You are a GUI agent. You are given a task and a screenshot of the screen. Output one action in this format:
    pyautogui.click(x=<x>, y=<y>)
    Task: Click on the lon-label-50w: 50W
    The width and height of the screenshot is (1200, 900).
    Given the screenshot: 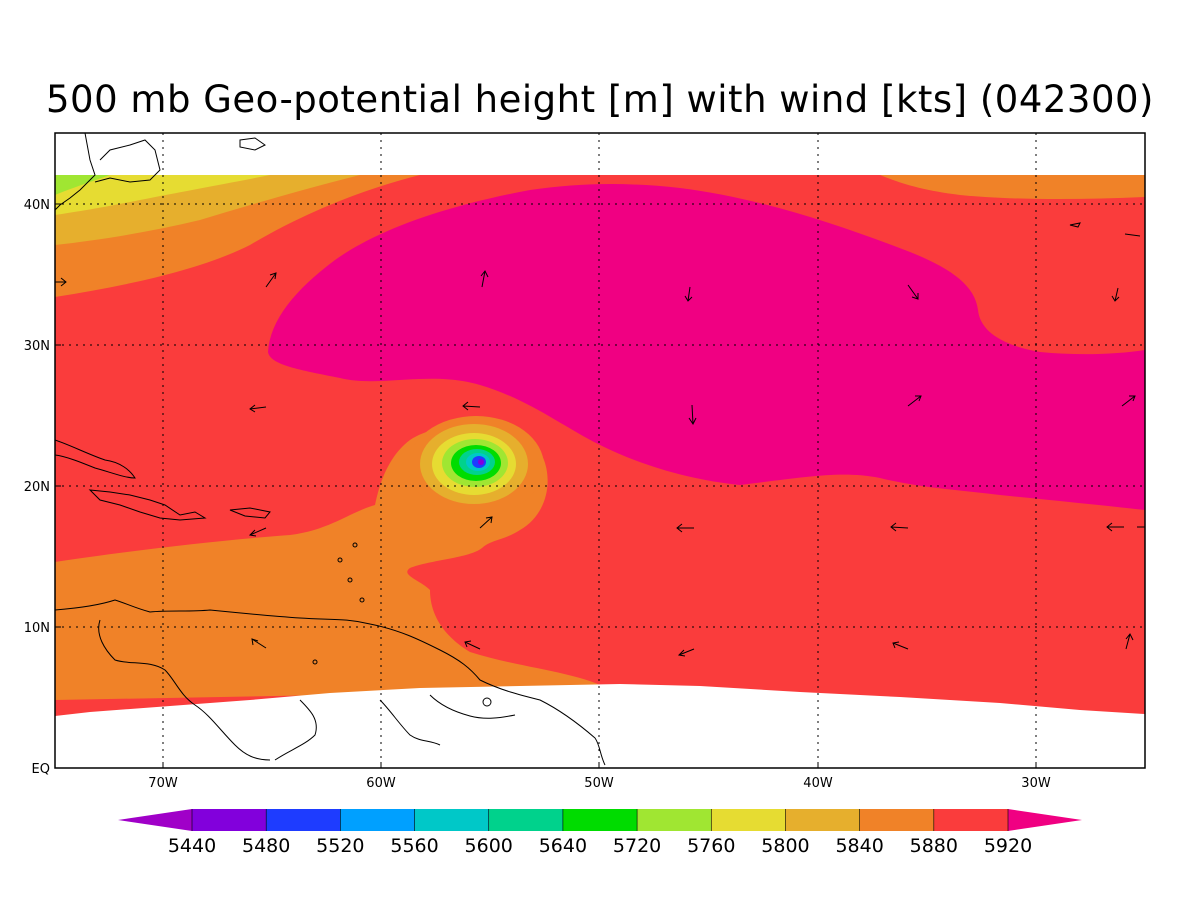 What is the action you would take?
    pyautogui.click(x=599, y=783)
    